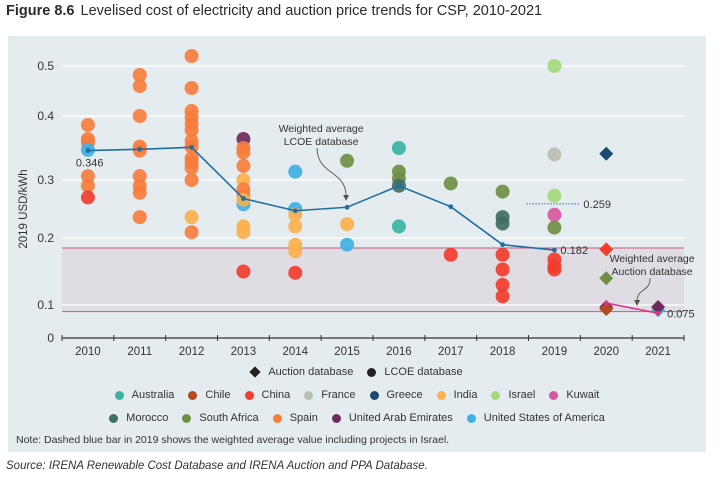 The width and height of the screenshot is (722, 478). Describe the element at coordinates (544, 418) in the screenshot. I see `legend-label: United States of America` at that location.